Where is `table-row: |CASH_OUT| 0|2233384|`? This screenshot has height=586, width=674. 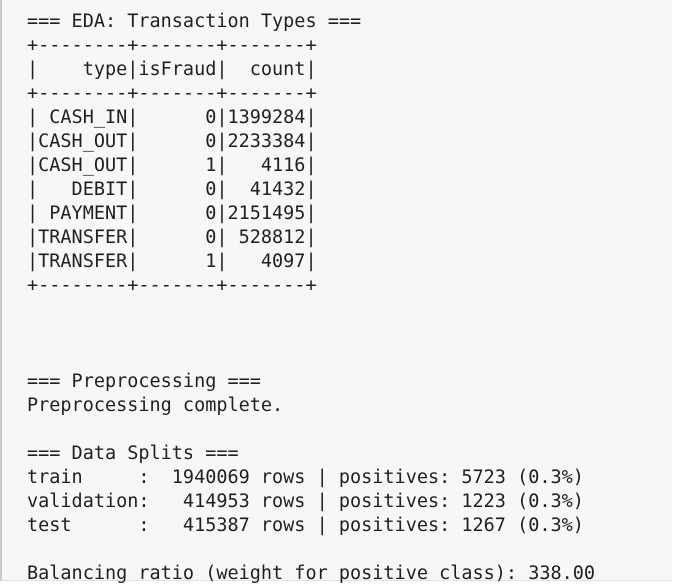 table-row: |CASH_OUT| 0|2233384| is located at coordinates (172, 141).